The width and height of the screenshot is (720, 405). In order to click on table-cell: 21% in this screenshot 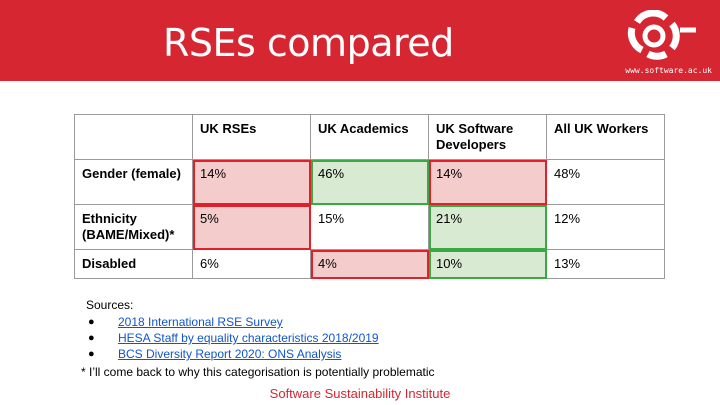, I will do `click(487, 227)`.